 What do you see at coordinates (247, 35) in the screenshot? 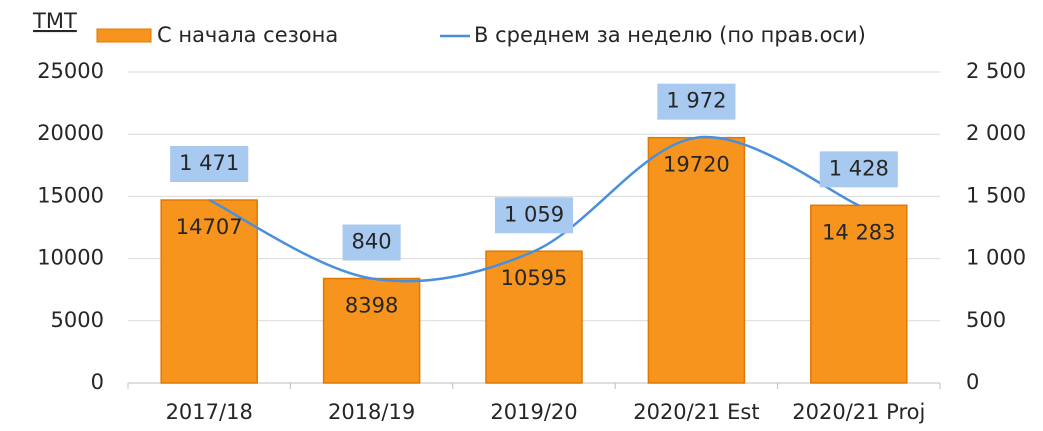
I see `legend-label: С начала сезона` at bounding box center [247, 35].